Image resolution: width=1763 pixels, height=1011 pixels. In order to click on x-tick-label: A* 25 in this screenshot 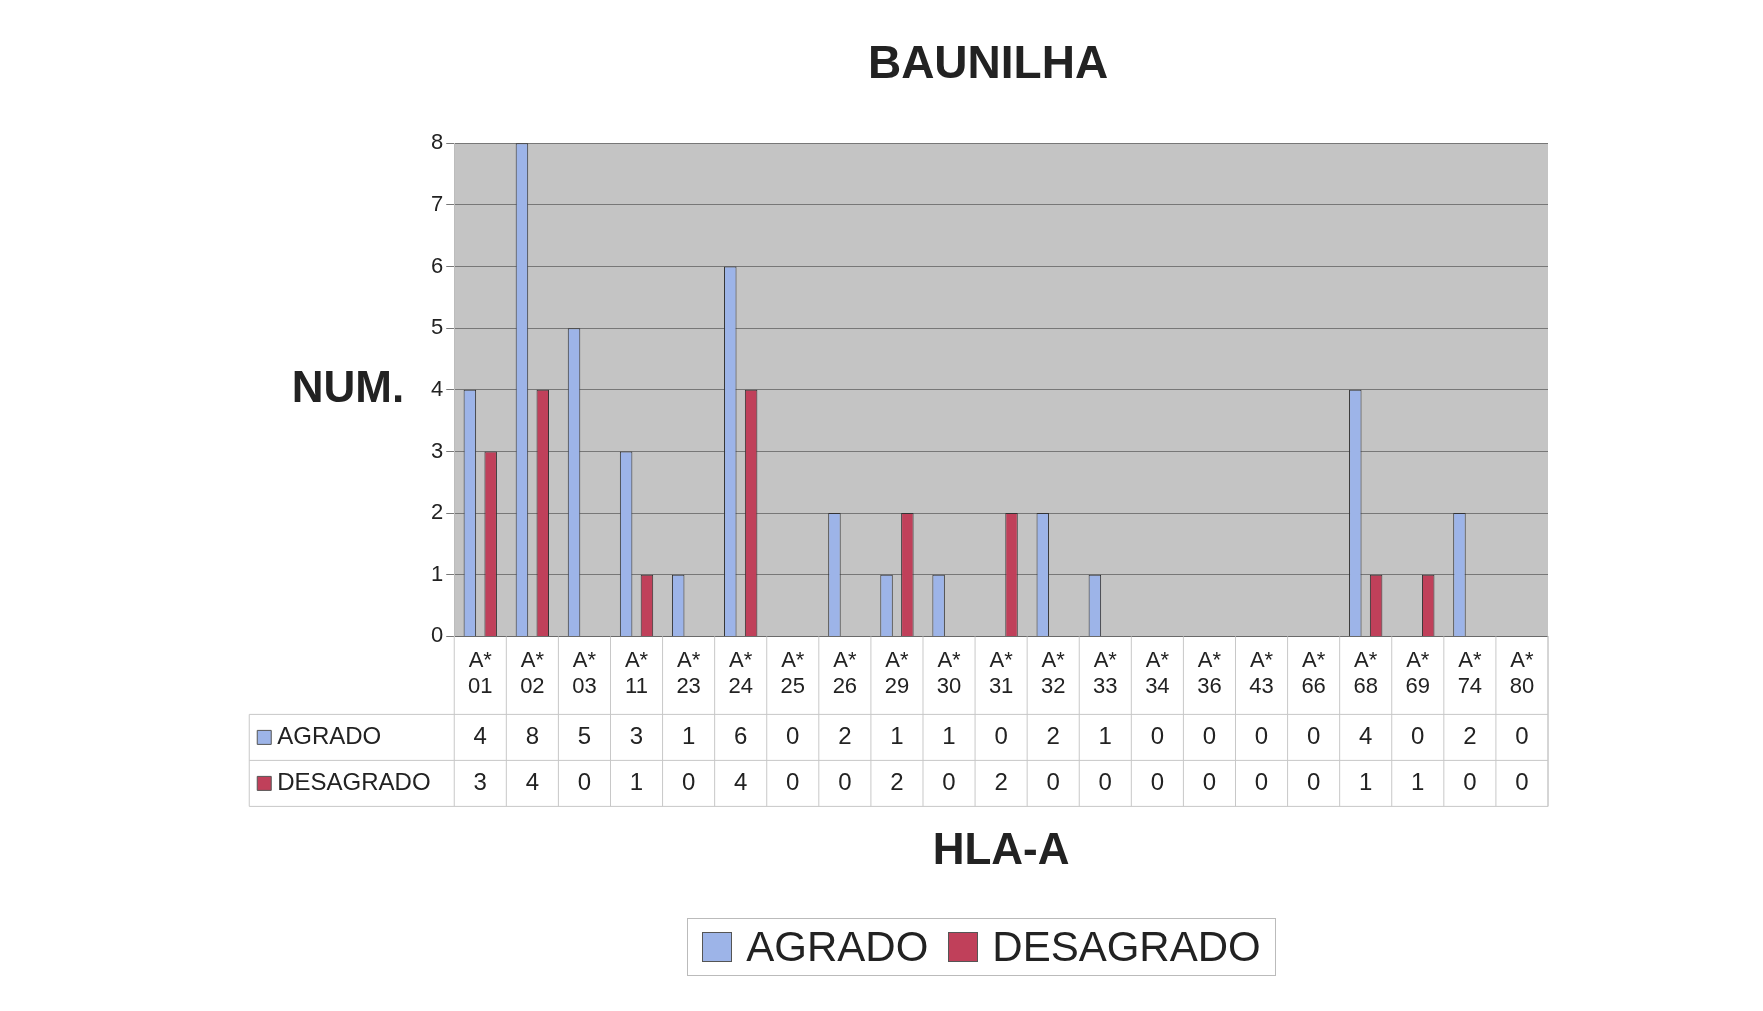, I will do `click(793, 672)`.